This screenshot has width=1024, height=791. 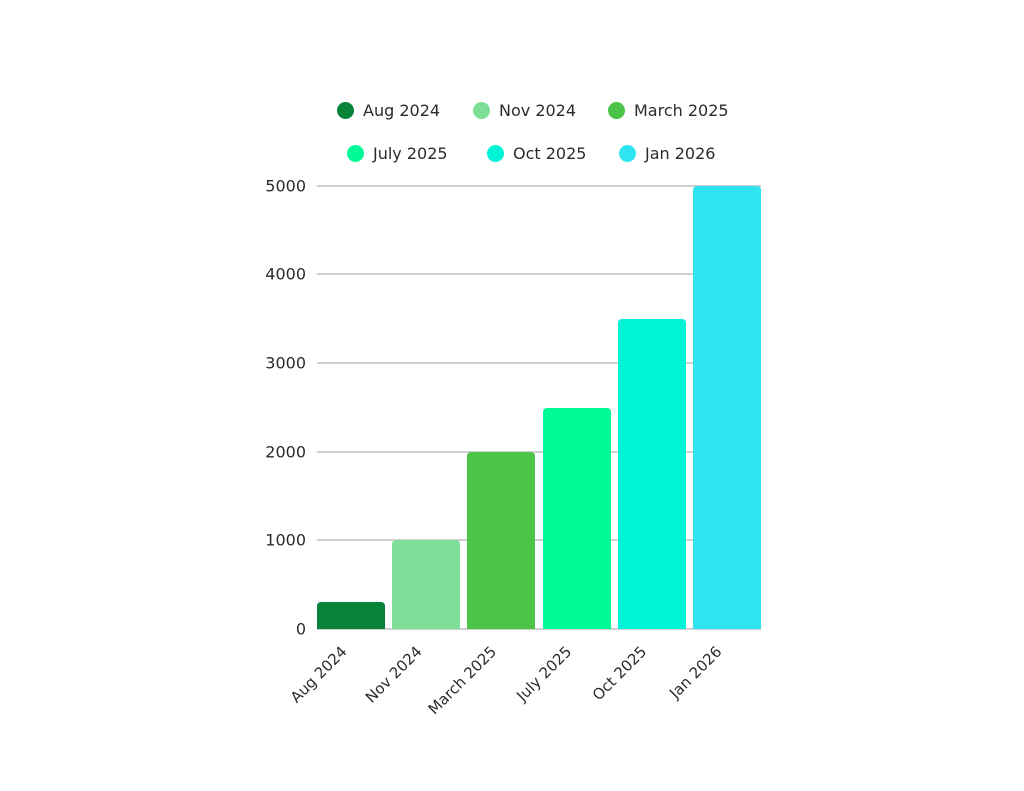 I want to click on bar-march-2025, so click(x=501, y=540).